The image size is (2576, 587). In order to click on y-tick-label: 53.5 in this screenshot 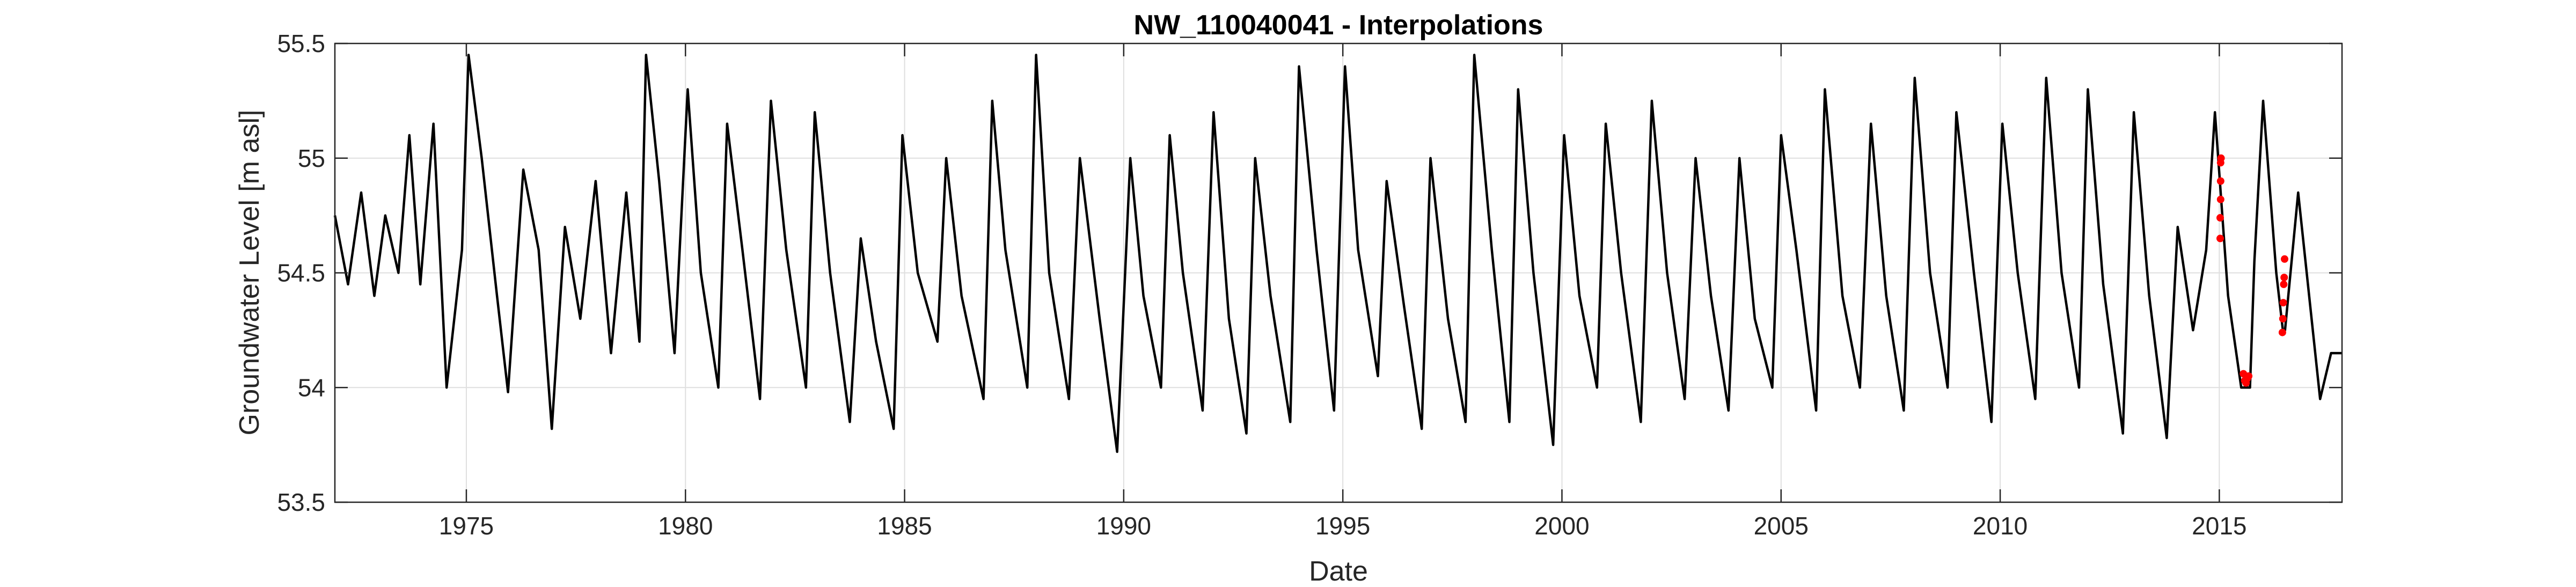, I will do `click(301, 502)`.